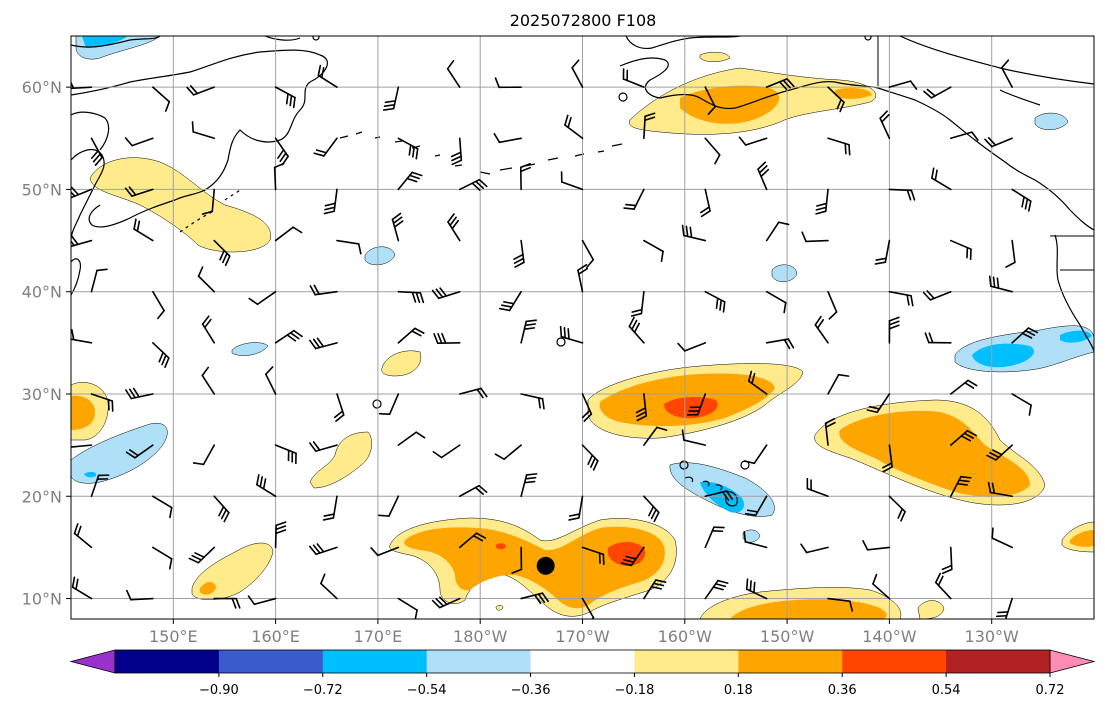 The image size is (1105, 712). What do you see at coordinates (946, 690) in the screenshot?
I see `colorbar-tick-label: 0.54` at bounding box center [946, 690].